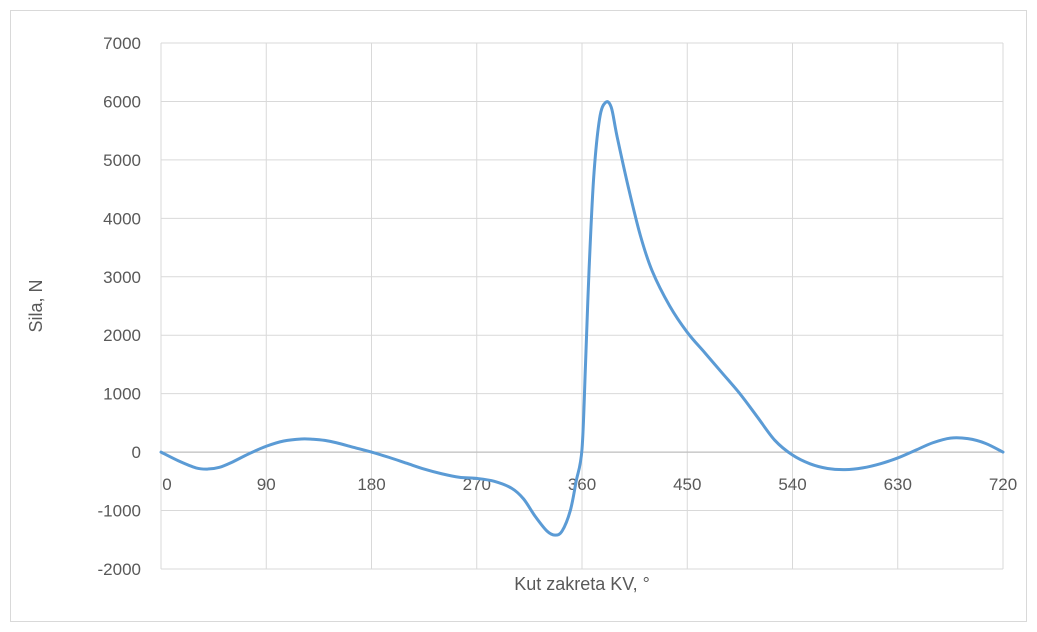  What do you see at coordinates (122, 277) in the screenshot?
I see `y-tick-label: 3000` at bounding box center [122, 277].